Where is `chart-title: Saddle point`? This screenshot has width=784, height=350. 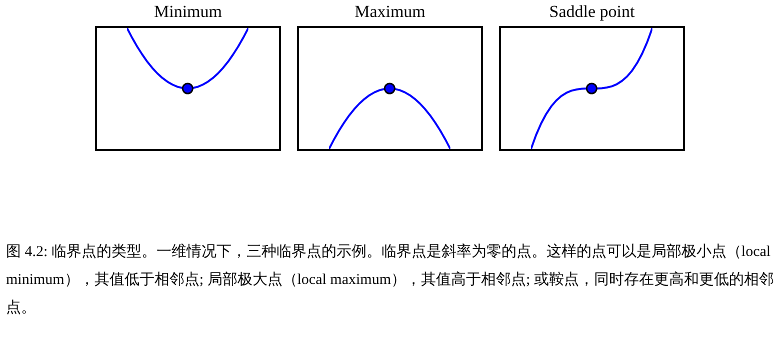
chart-title: Saddle point is located at coordinates (592, 12).